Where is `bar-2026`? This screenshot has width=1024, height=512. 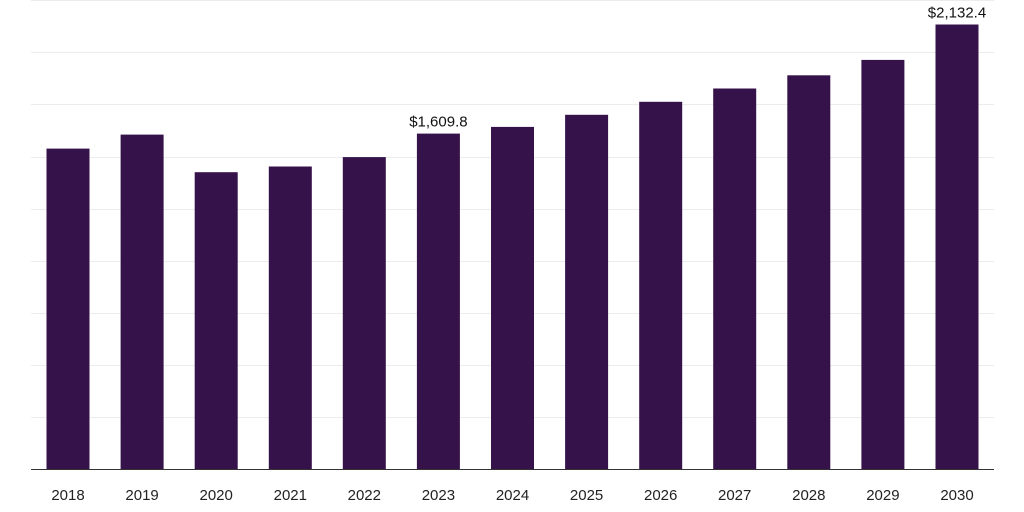 bar-2026 is located at coordinates (661, 285).